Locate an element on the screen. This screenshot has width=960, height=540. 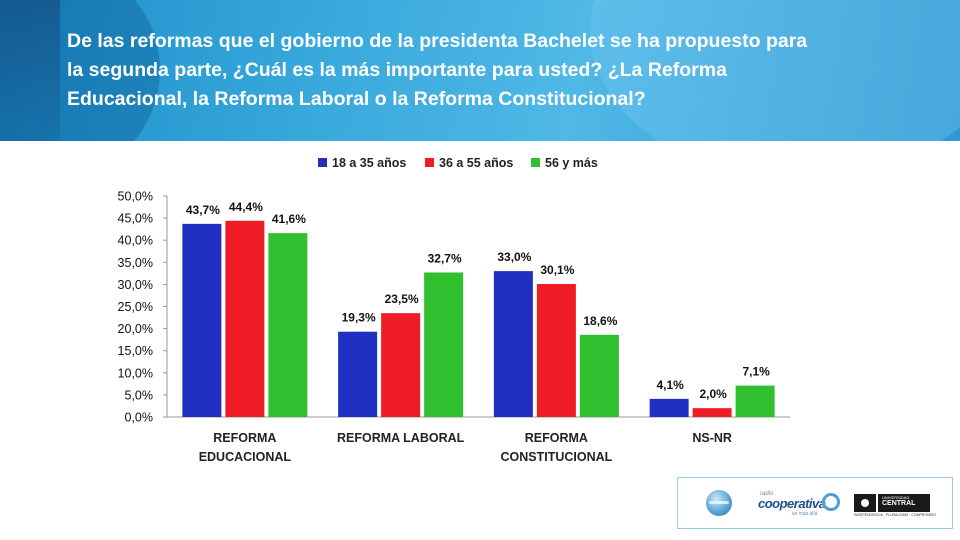
x-category-label: NS-NR is located at coordinates (712, 438).